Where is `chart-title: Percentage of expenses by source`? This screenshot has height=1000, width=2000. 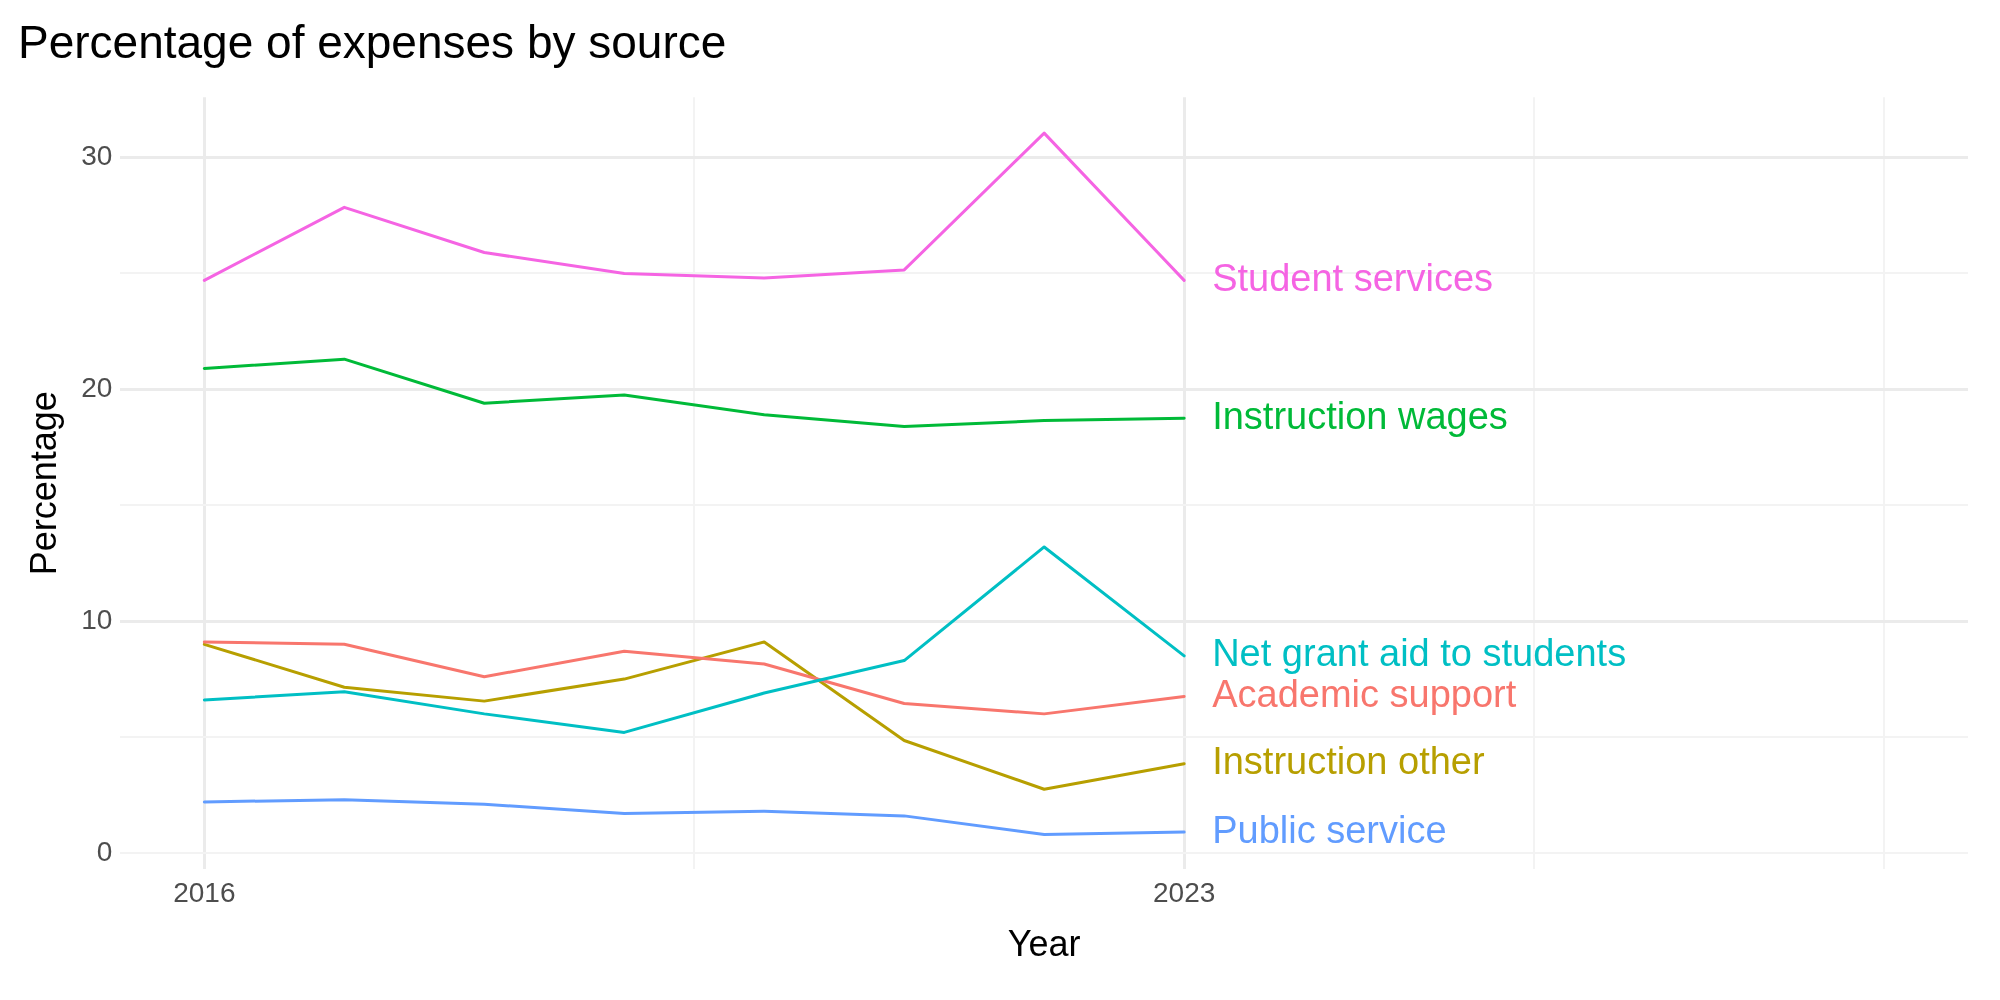
chart-title: Percentage of expenses by source is located at coordinates (372, 42).